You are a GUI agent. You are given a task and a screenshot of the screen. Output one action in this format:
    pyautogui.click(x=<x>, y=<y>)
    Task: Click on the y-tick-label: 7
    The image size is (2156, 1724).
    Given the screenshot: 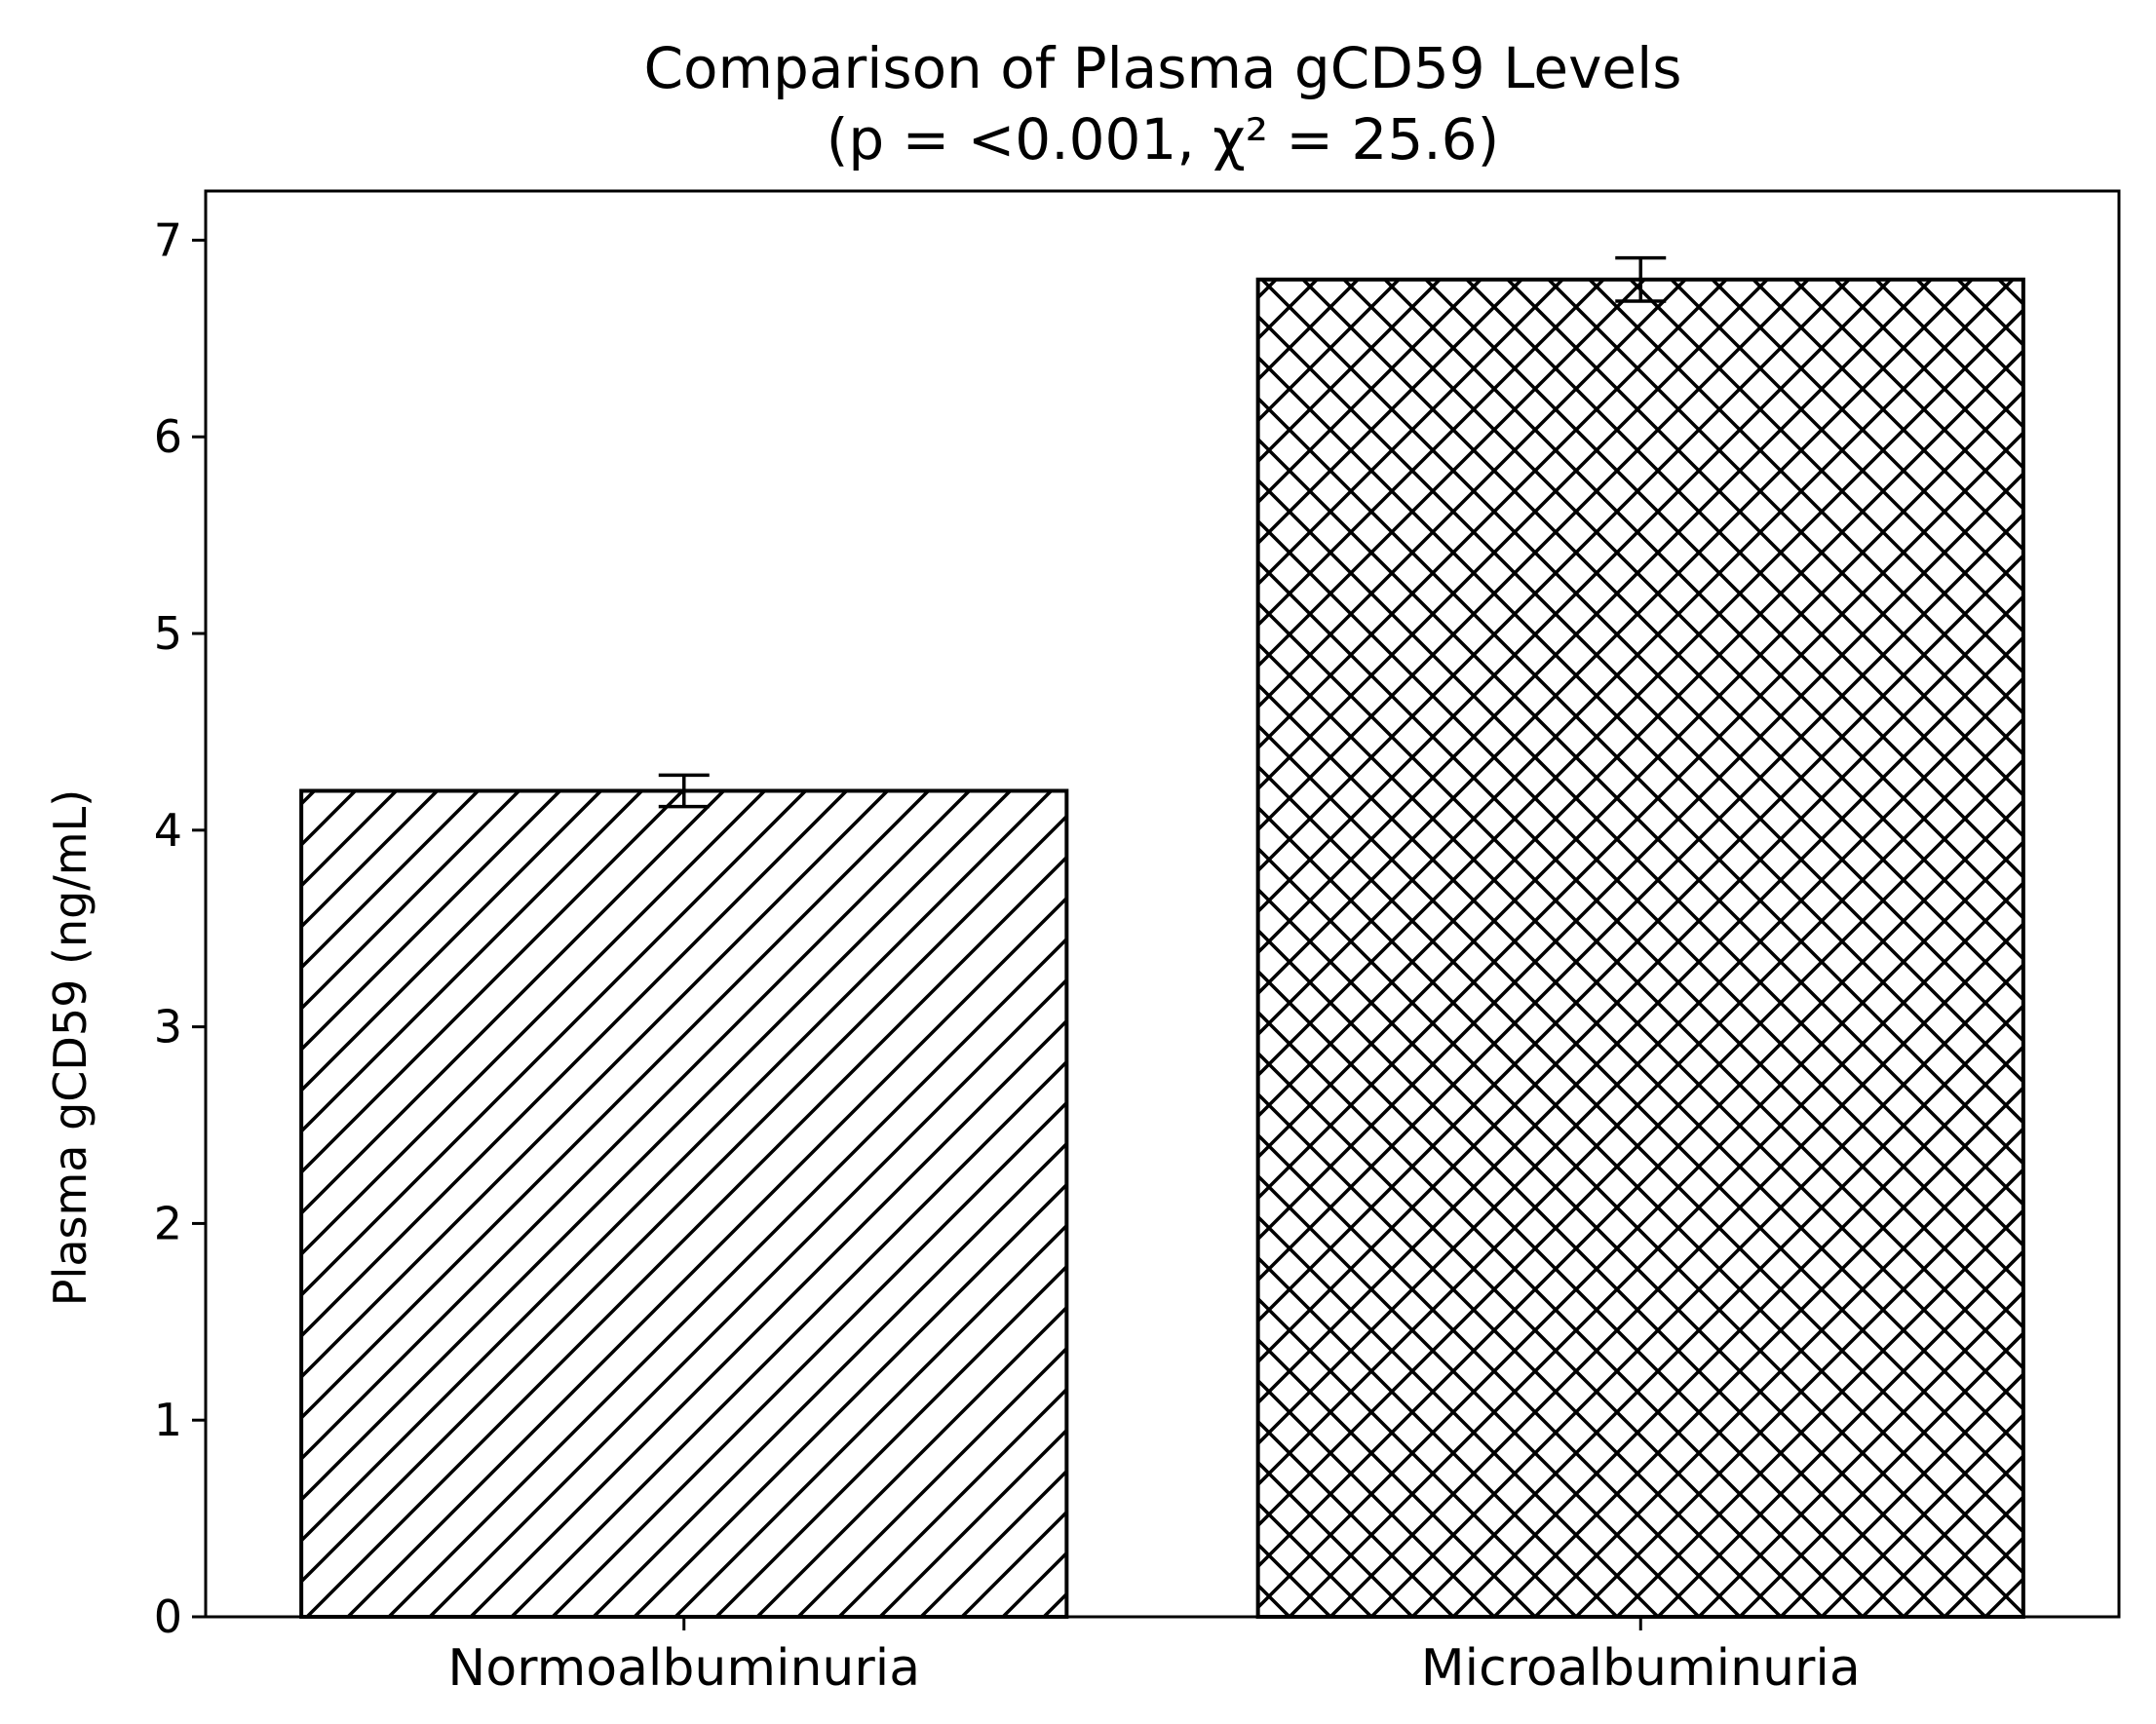 What is the action you would take?
    pyautogui.click(x=168, y=239)
    